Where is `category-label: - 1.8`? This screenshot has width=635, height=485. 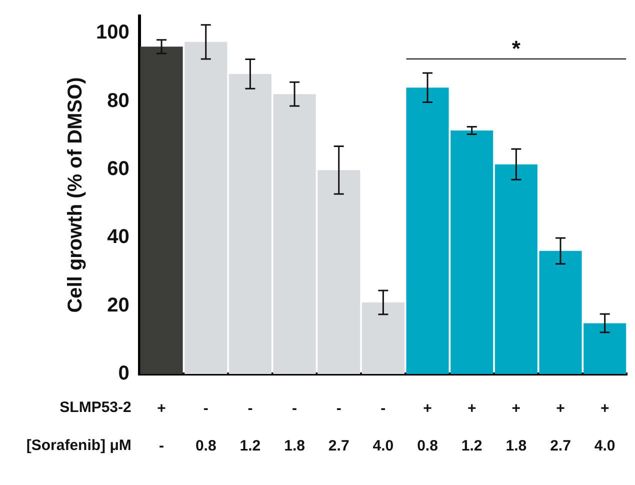
category-label: - 1.8 is located at coordinates (294, 427).